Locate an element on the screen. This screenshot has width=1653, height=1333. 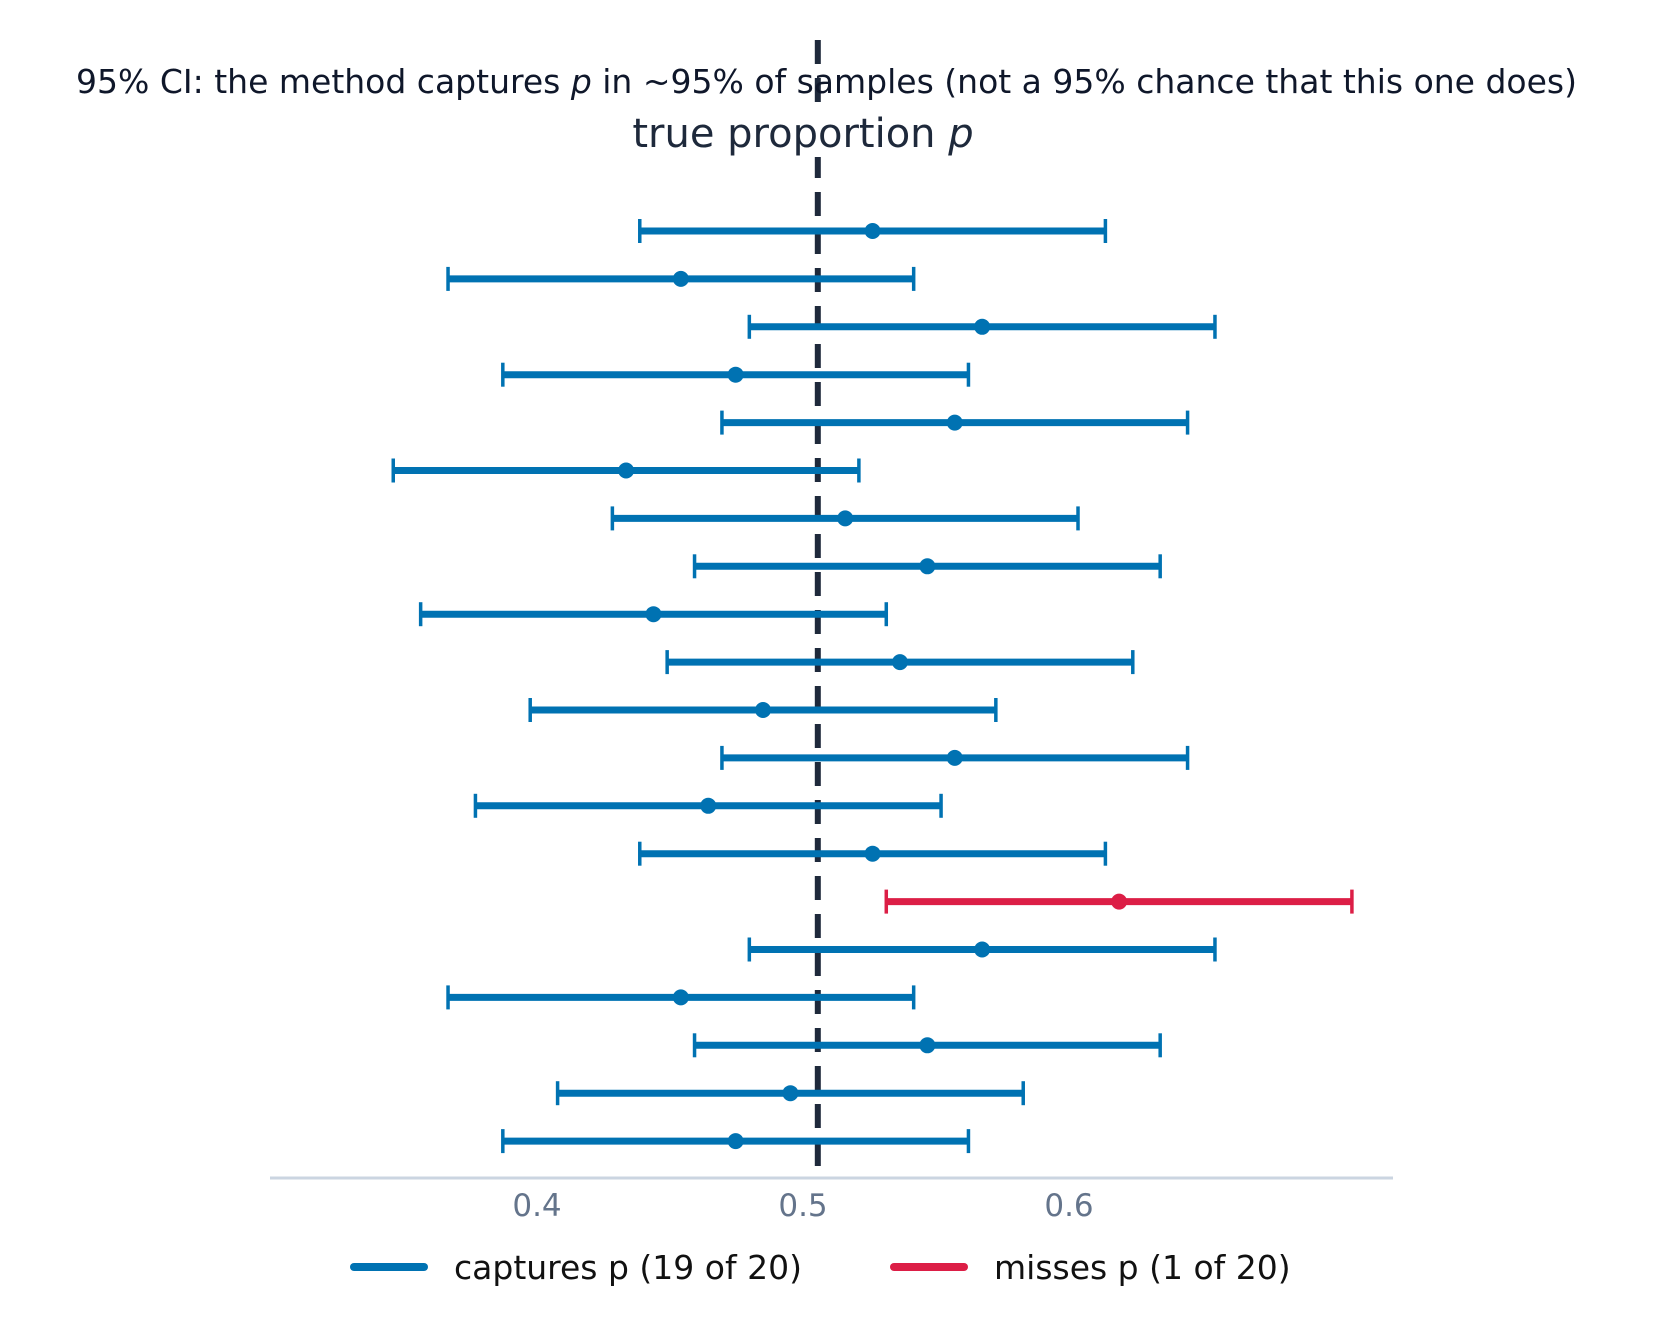
legend-swatch-captures is located at coordinates (389, 1267).